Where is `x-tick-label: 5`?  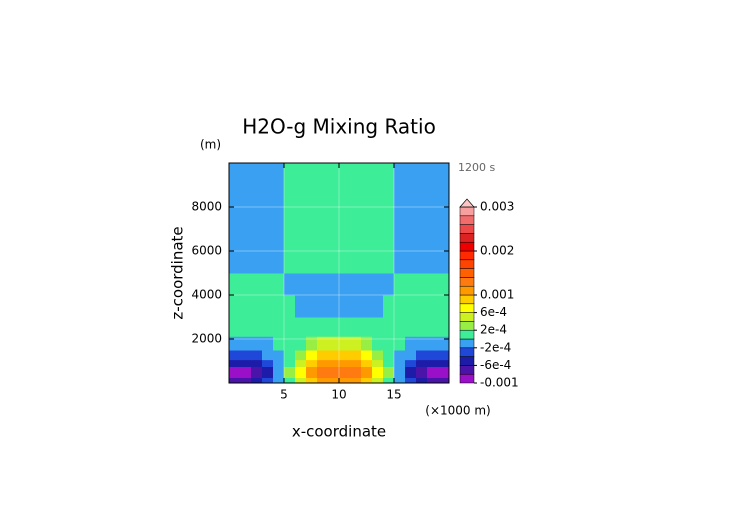 x-tick-label: 5 is located at coordinates (284, 395).